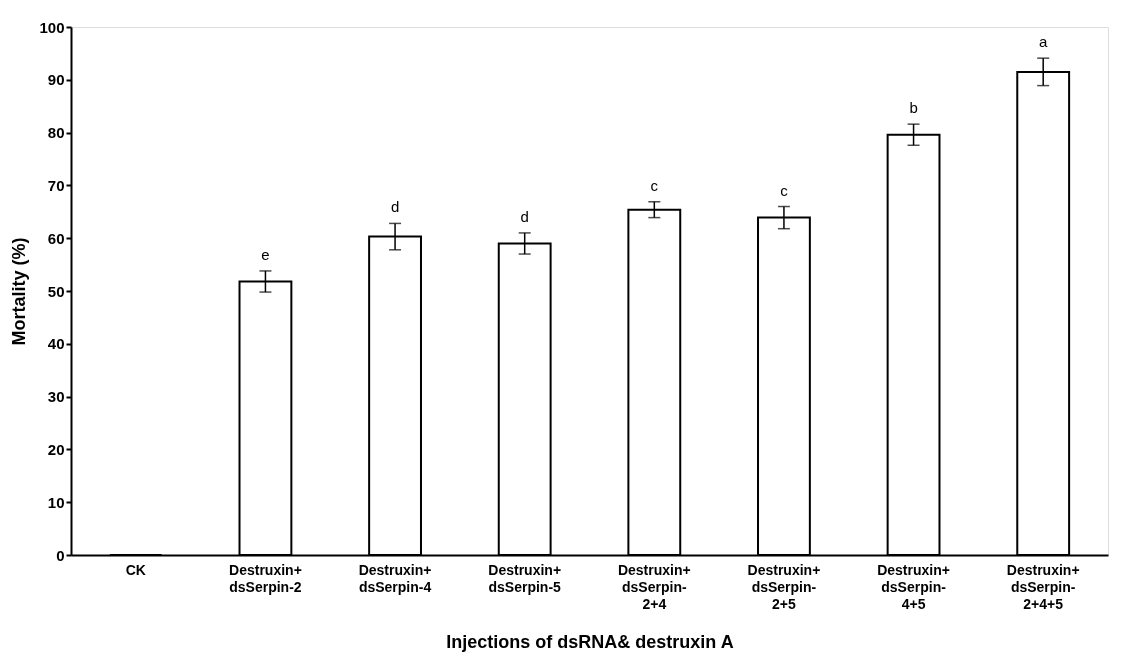 This screenshot has width=1123, height=661. I want to click on x-tick-label: Destruxin+ dsSerpin- 2+4+5, so click(1043, 586).